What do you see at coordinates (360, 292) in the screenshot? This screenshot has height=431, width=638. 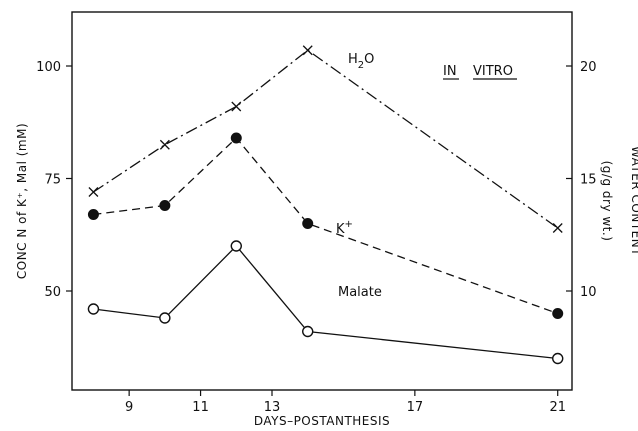 I see `series-label-malate: Malate` at bounding box center [360, 292].